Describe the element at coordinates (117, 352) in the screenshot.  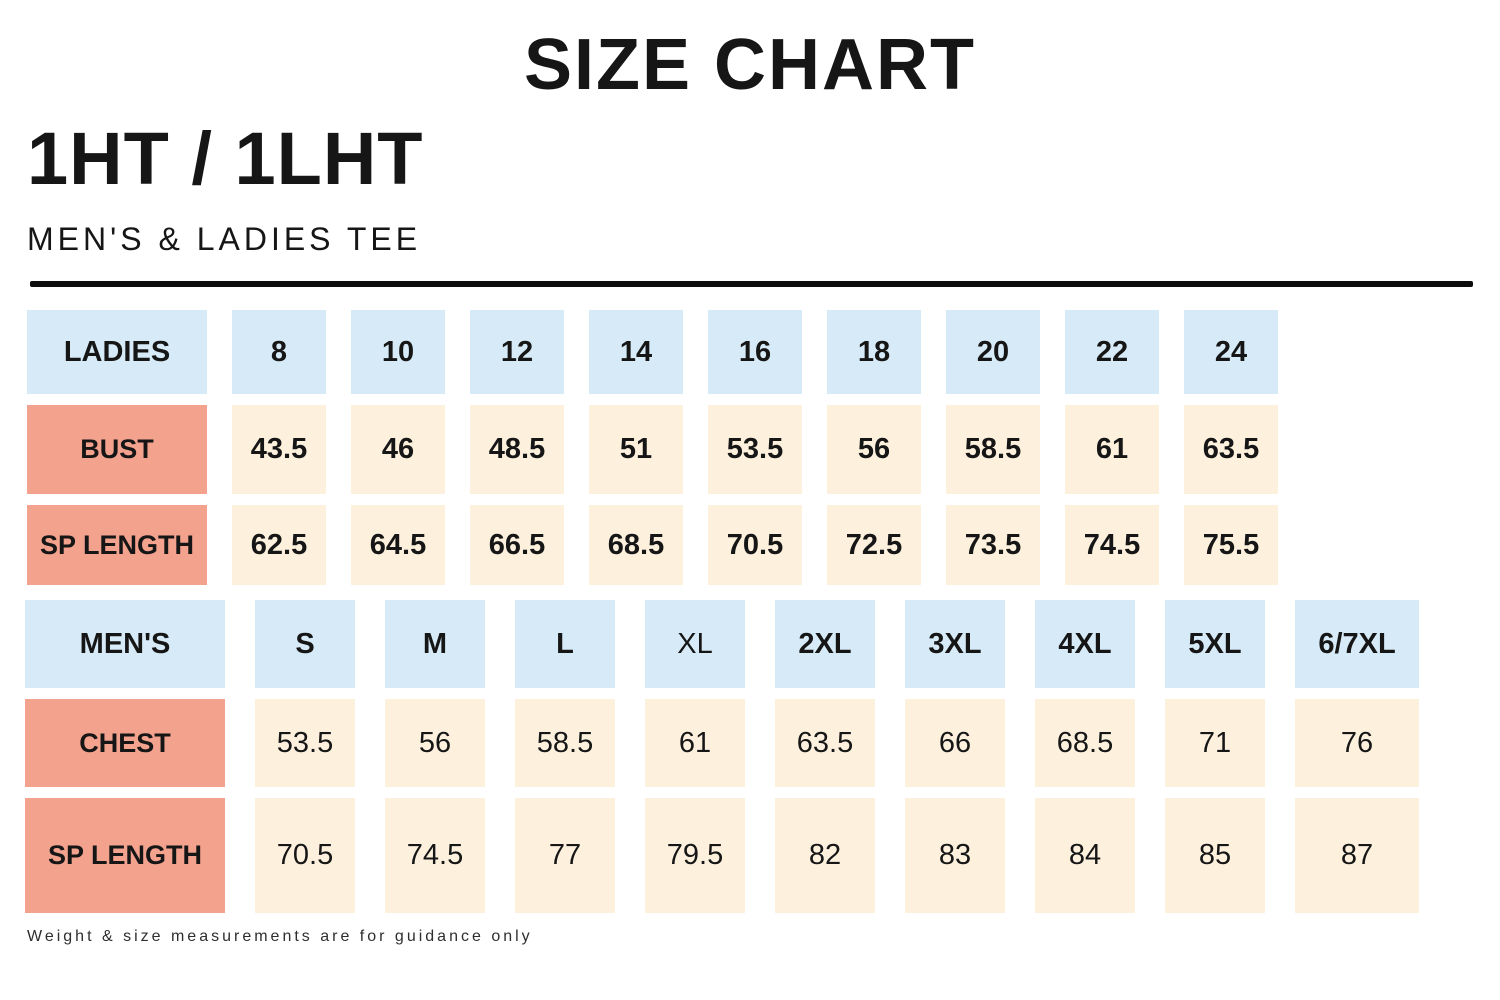
I see `ladies-table-header: LADIES` at that location.